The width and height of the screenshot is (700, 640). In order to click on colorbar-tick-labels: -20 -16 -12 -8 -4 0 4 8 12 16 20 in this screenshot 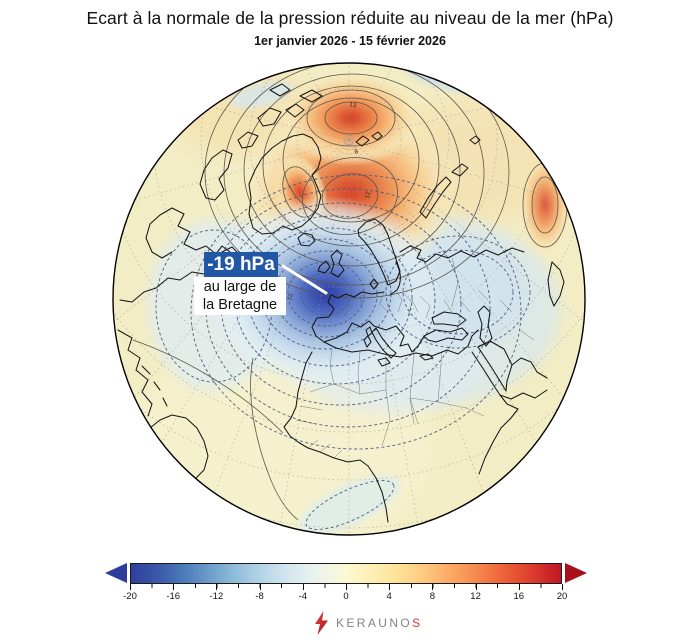, I will do `click(345, 597)`.